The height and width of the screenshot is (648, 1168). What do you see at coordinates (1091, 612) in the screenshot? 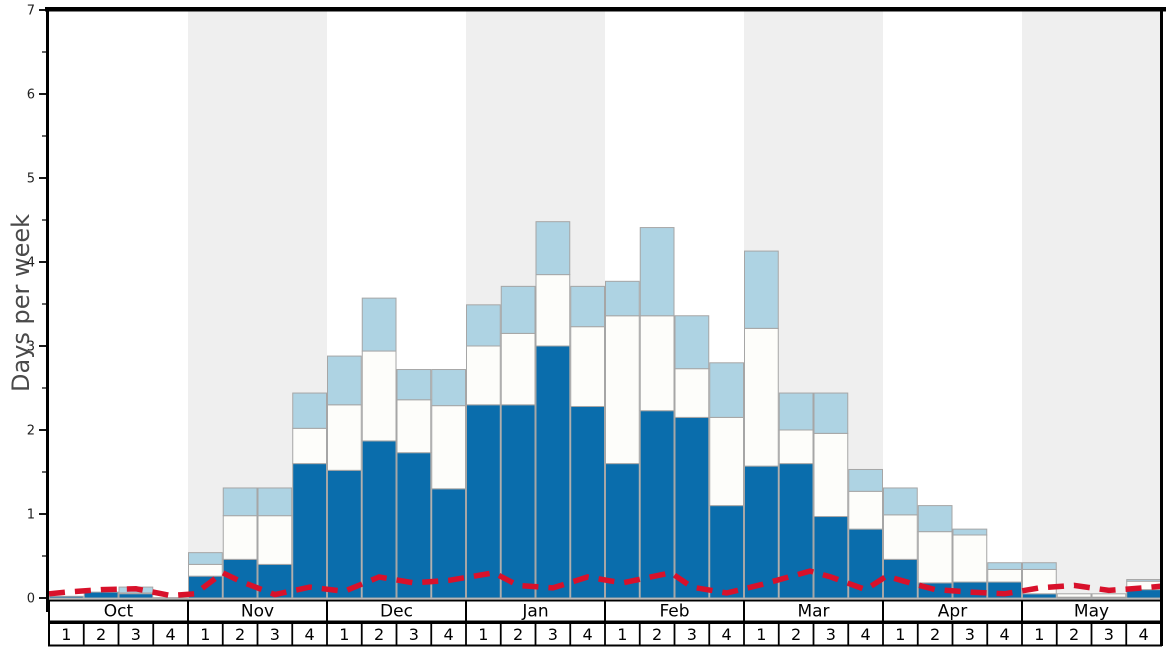
I see `month-label-may: May` at bounding box center [1091, 612].